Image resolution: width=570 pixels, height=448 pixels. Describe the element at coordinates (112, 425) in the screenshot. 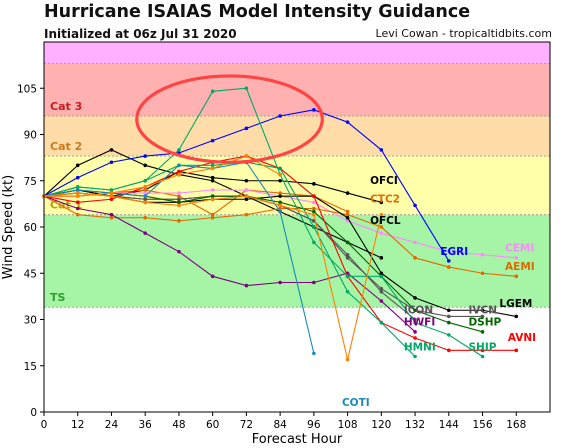

I see `x-tick-label: 24` at that location.